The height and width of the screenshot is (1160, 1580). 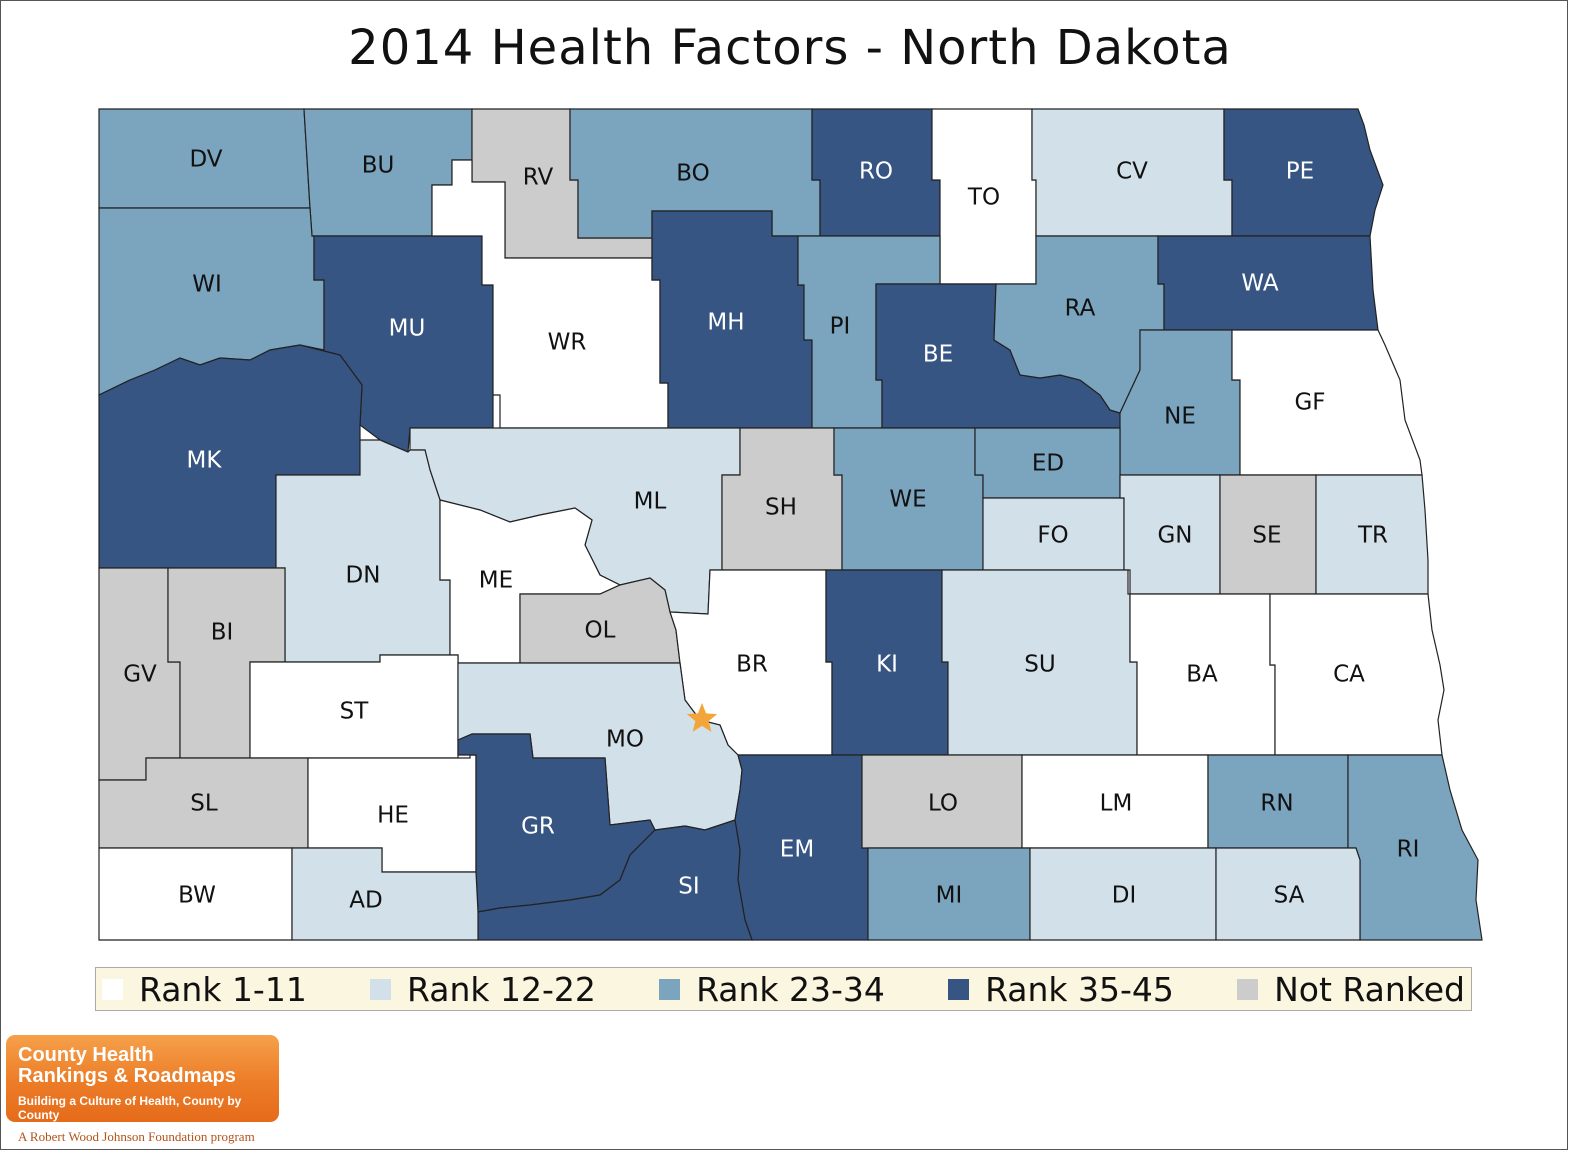 I want to click on county-ca, so click(x=1357, y=674).